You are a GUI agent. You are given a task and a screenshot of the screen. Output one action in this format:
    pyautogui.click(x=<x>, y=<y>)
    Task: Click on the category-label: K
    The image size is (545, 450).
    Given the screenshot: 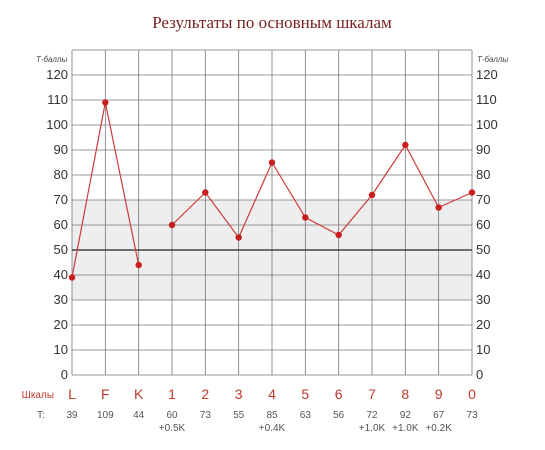 What is the action you would take?
    pyautogui.click(x=139, y=394)
    